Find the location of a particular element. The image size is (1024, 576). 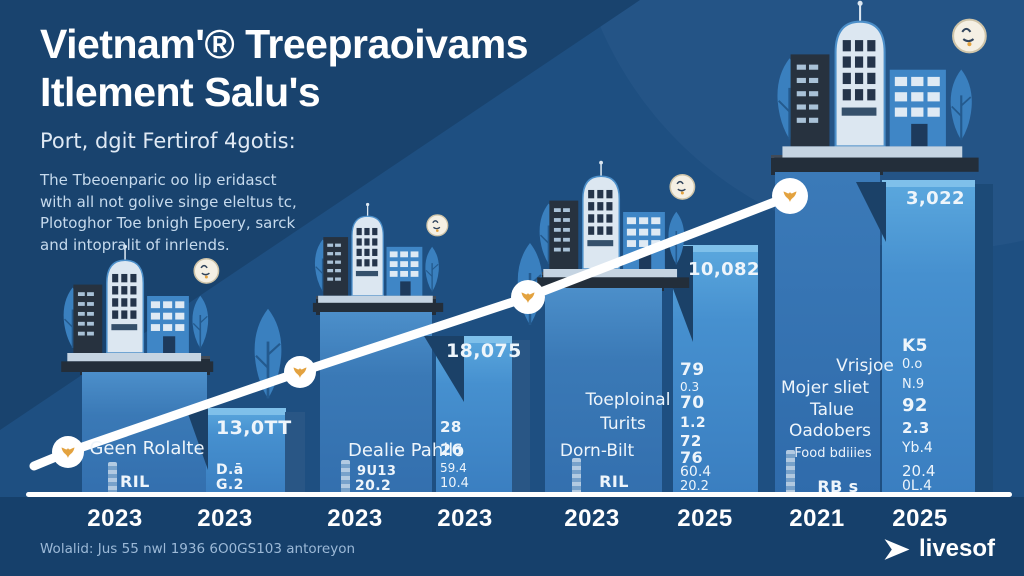

axis-year-3: 2023 is located at coordinates (355, 518).